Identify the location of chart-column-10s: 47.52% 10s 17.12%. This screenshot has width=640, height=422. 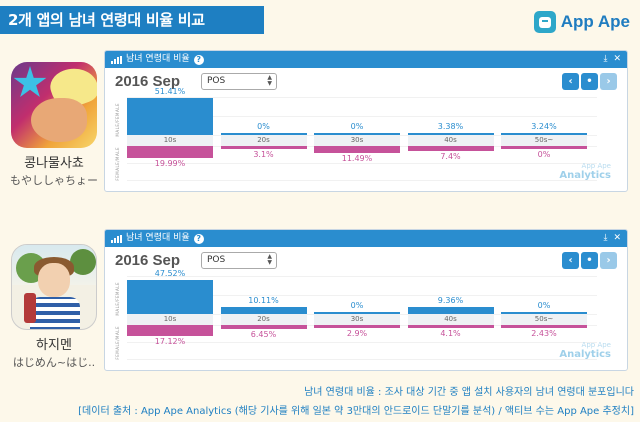
(170, 314).